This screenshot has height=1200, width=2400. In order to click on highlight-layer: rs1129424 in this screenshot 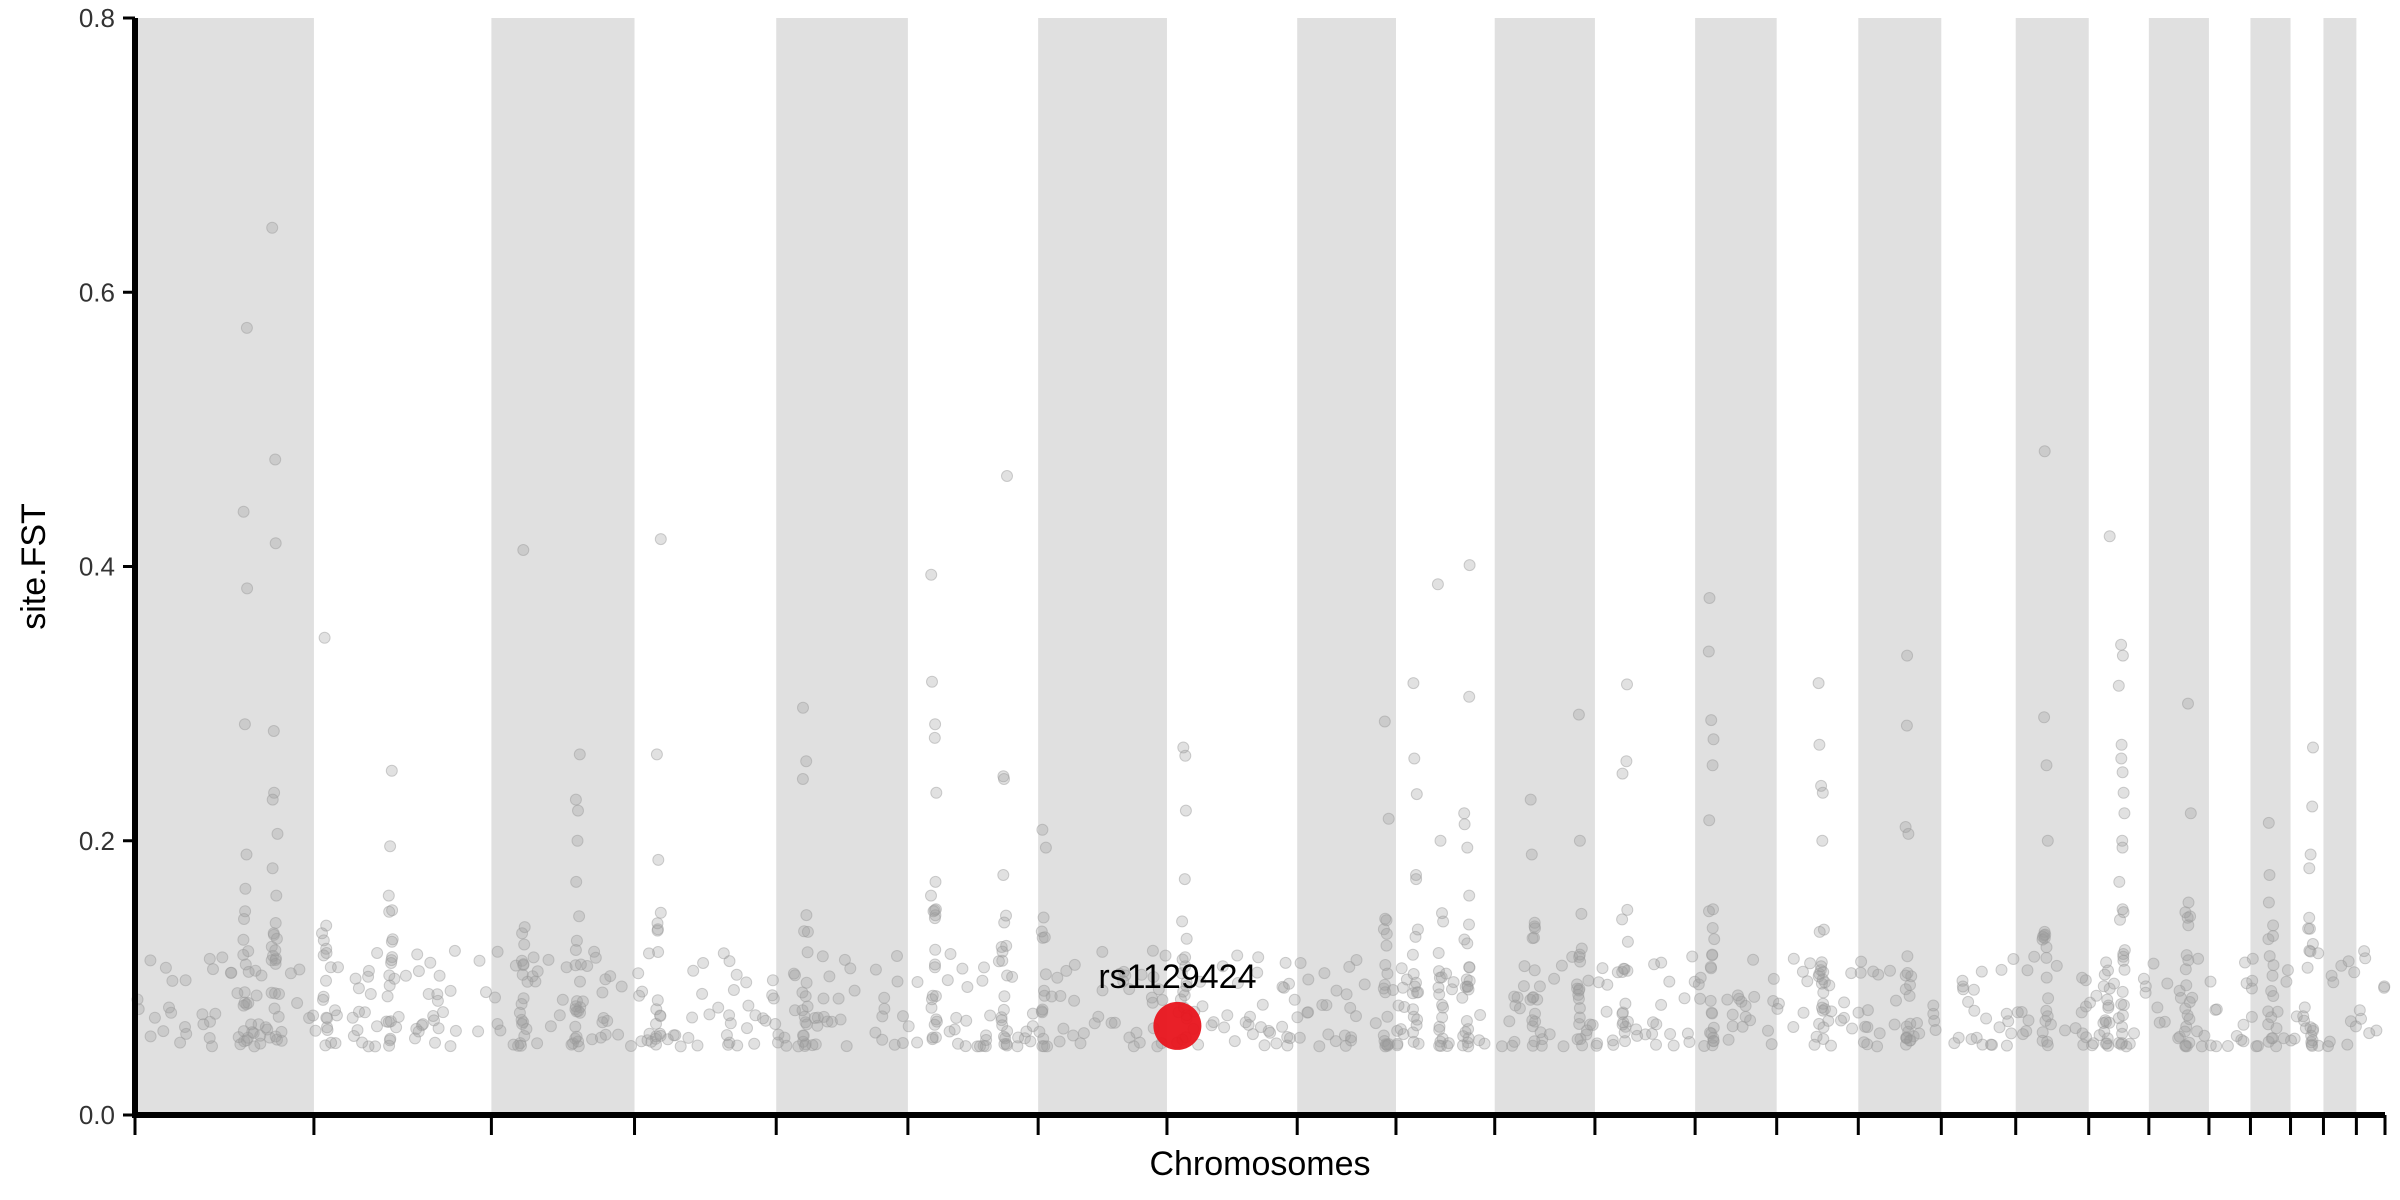, I will do `click(1177, 1004)`.